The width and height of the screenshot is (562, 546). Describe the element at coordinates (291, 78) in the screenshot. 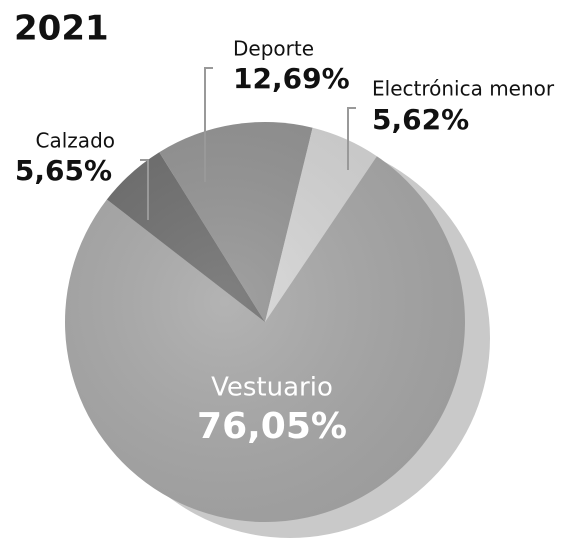

I see `slice-value: 12,69%` at that location.